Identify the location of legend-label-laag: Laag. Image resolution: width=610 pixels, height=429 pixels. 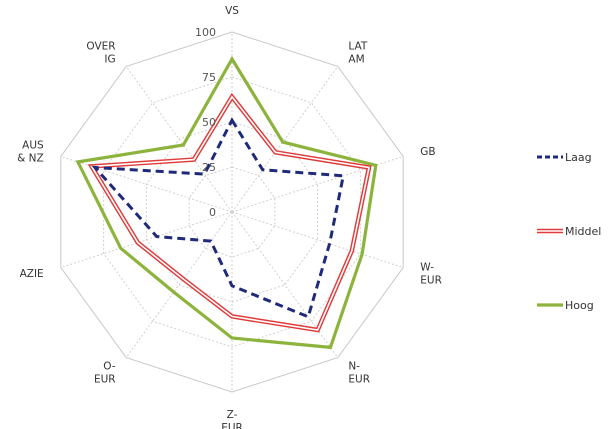
(578, 157).